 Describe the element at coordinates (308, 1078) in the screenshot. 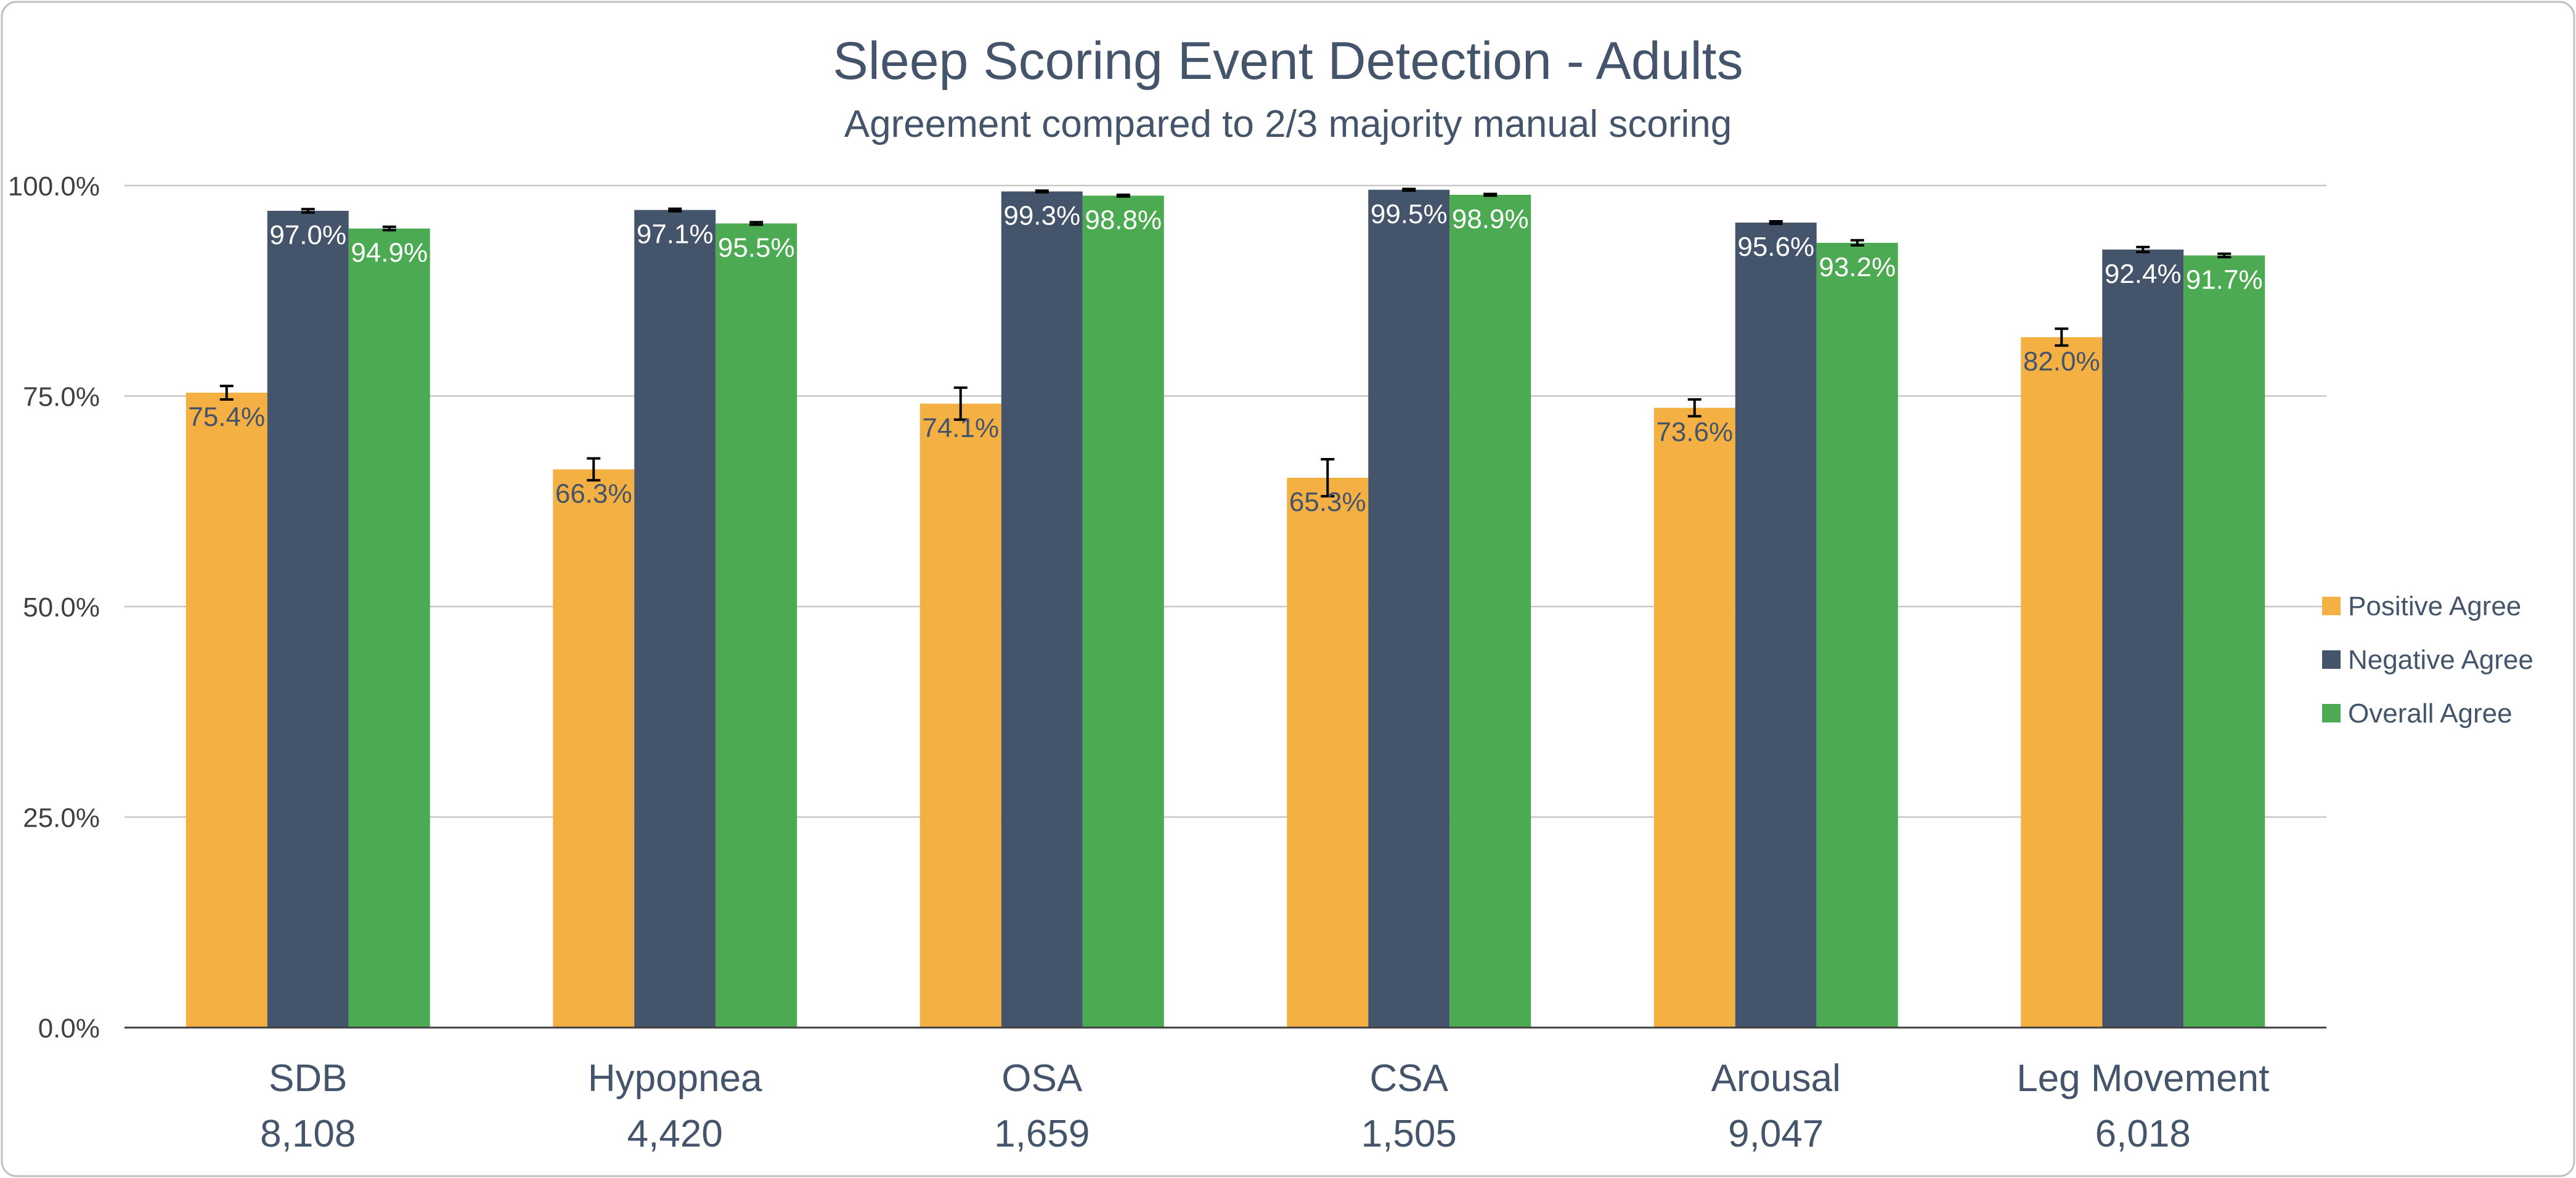

I see `x-tick-label: SDB` at that location.